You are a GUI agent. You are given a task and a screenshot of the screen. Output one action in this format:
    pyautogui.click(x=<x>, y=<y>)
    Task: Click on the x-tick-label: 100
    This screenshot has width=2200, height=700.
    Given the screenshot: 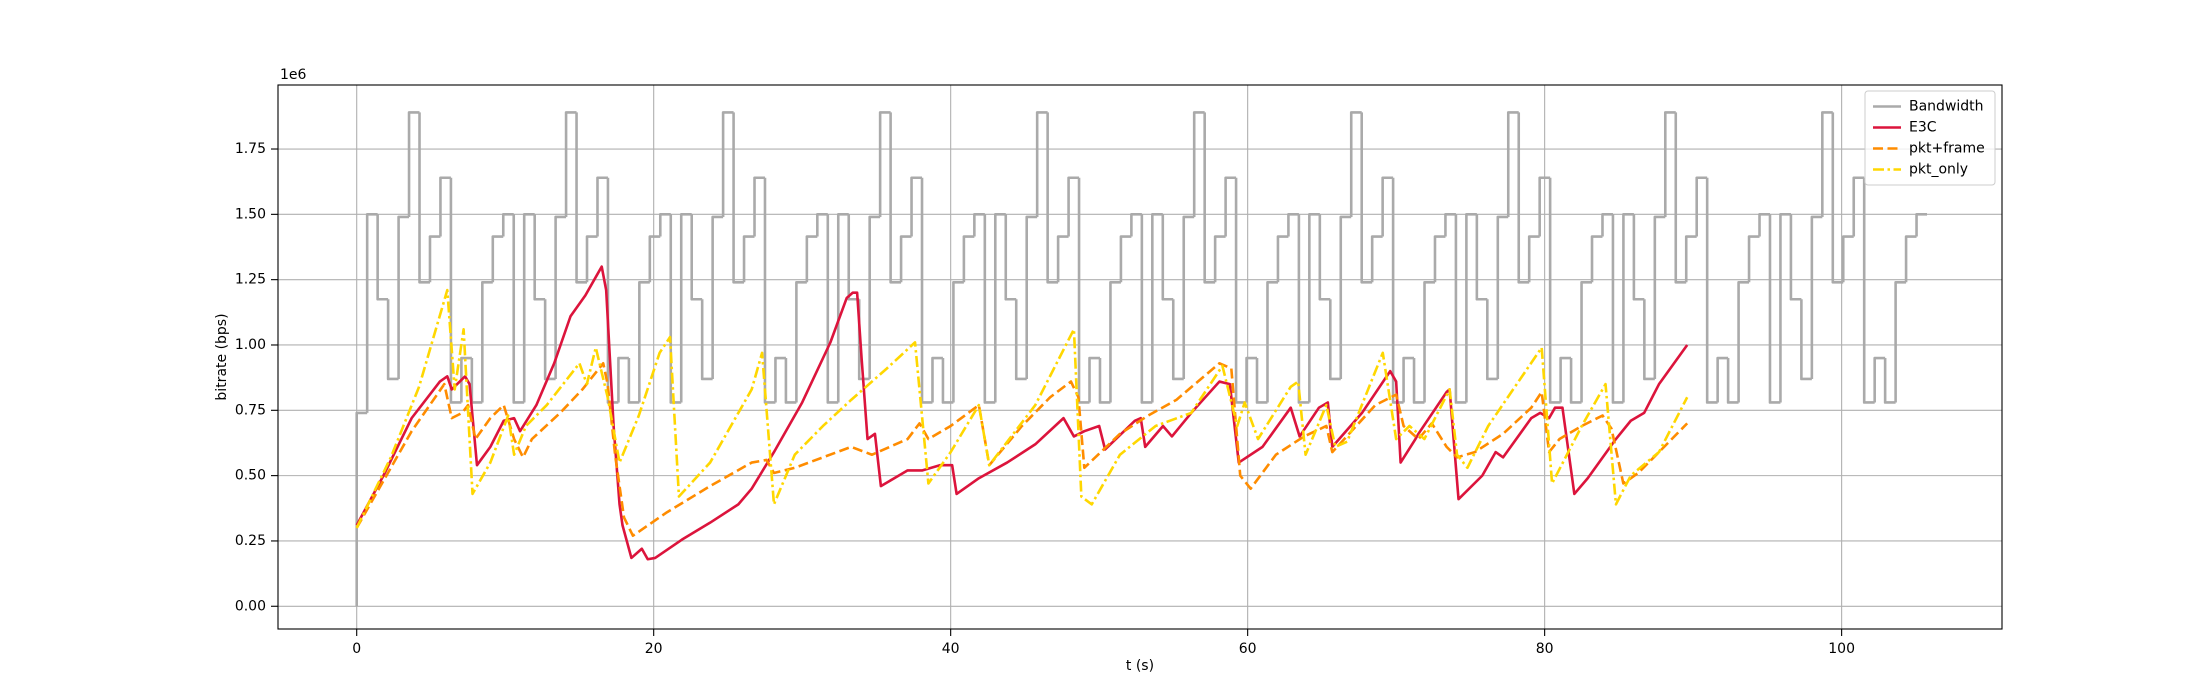 What is the action you would take?
    pyautogui.click(x=1841, y=649)
    